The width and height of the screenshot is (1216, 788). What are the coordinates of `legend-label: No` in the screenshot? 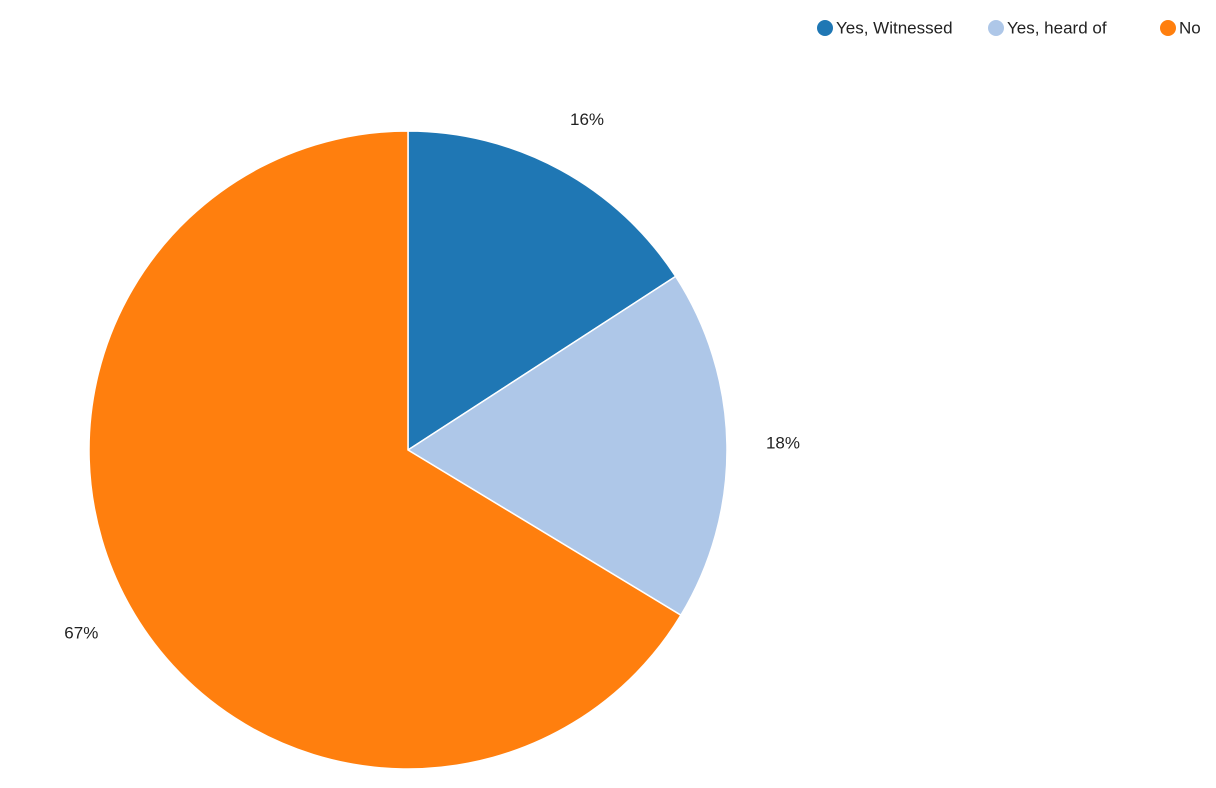 It's located at (1190, 27).